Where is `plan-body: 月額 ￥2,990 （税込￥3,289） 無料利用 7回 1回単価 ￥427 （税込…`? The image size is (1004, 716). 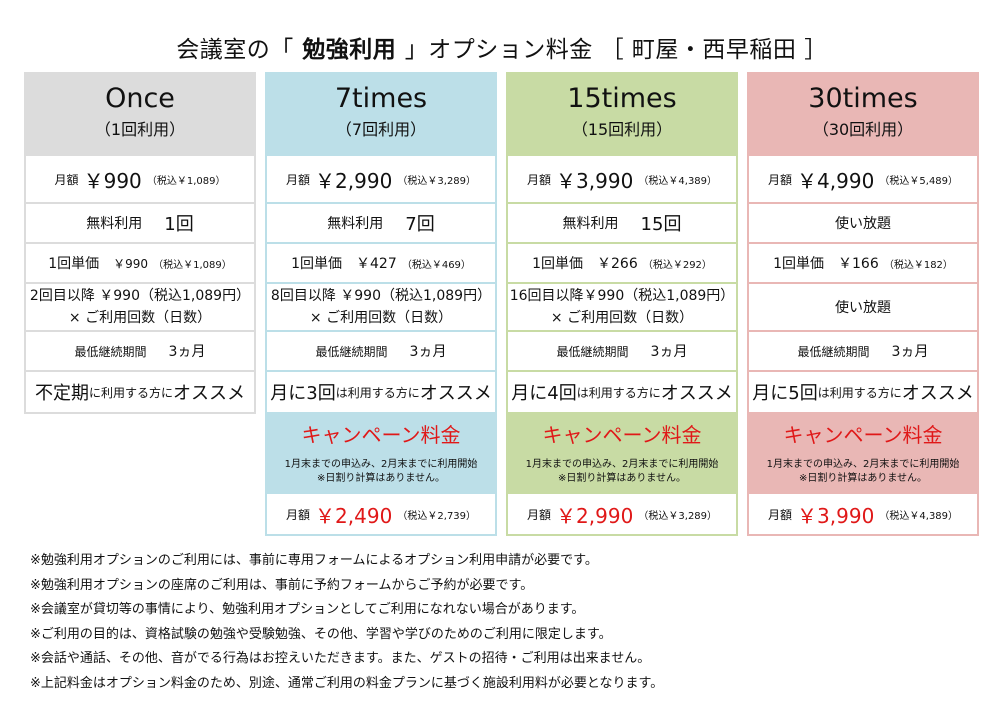
plan-body: 月額 ￥2,990 （税込￥3,289） 無料利用 7回 1回単価 ￥427 （税込… is located at coordinates (381, 284).